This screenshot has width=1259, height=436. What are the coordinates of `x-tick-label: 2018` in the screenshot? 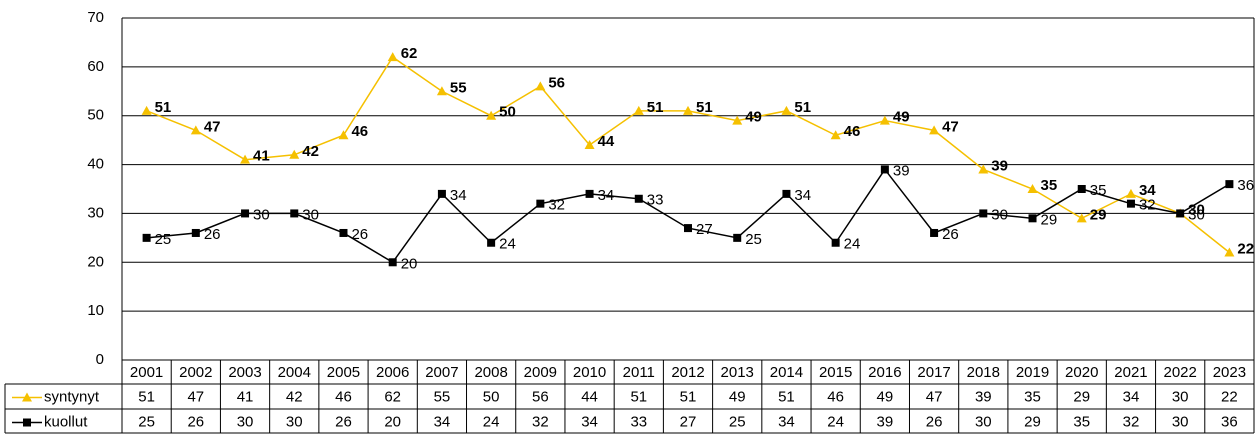 It's located at (983, 372).